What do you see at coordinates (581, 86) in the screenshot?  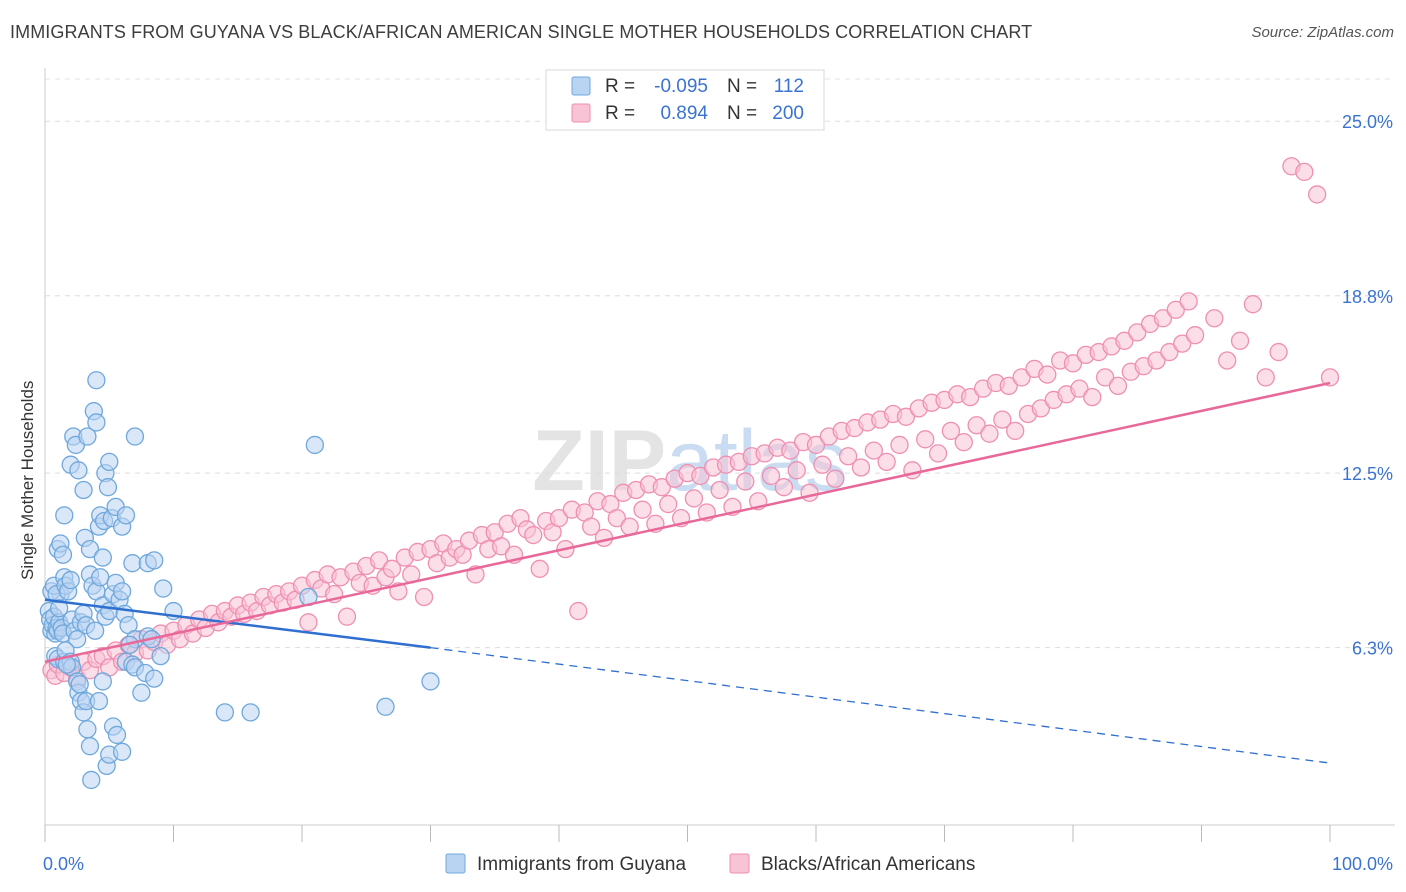 I see `legend-swatch-blue` at bounding box center [581, 86].